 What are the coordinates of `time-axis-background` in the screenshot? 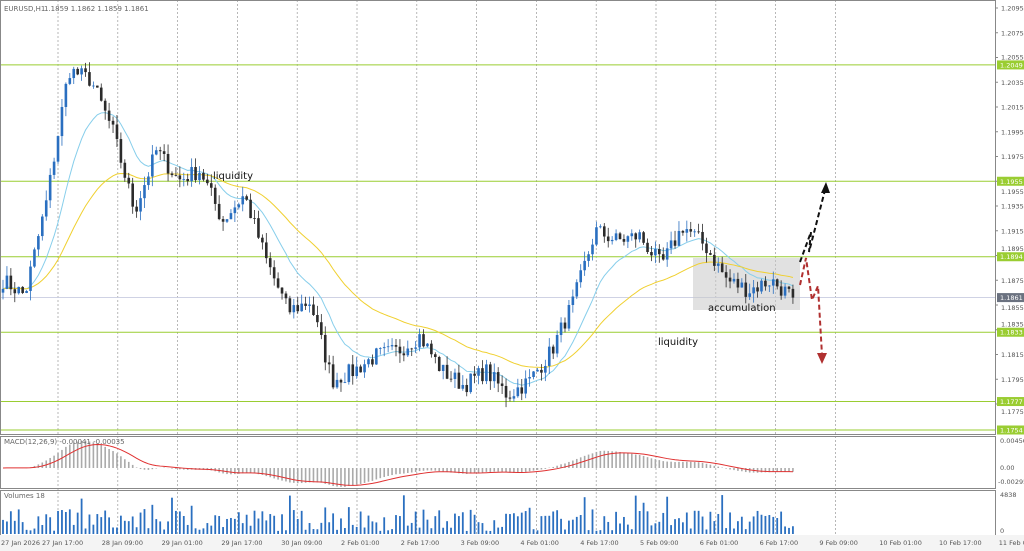 It's located at (512, 543).